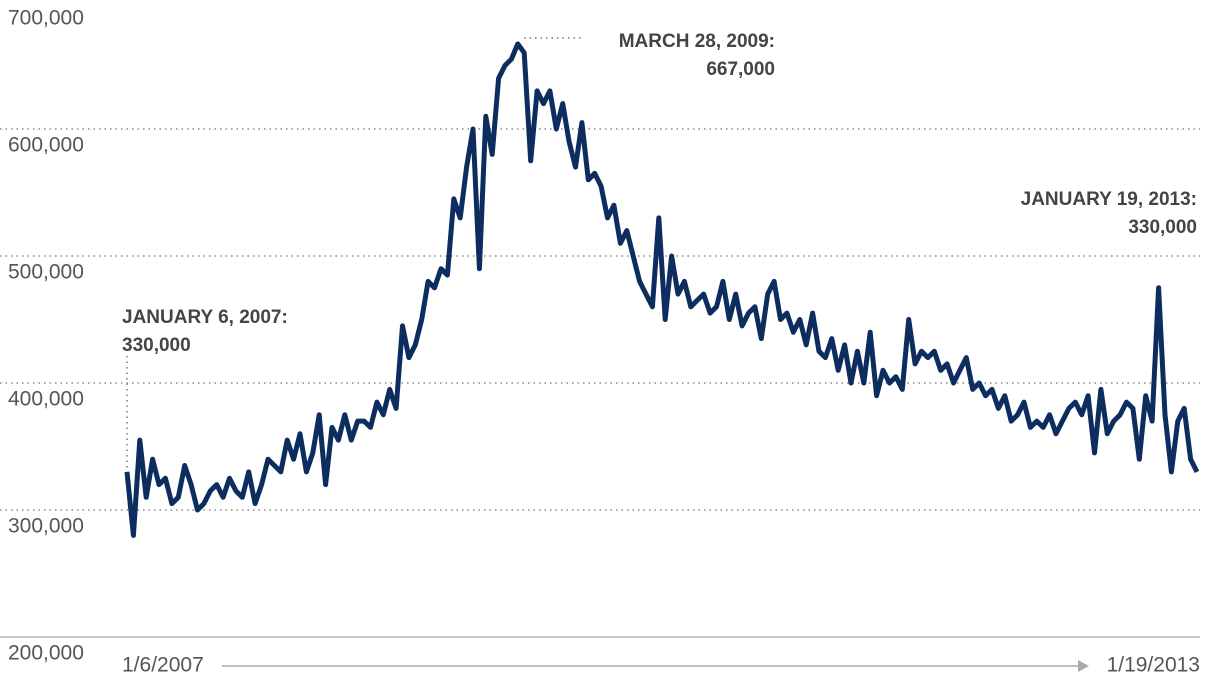 The height and width of the screenshot is (678, 1211). What do you see at coordinates (46, 145) in the screenshot?
I see `y-tick-label: 600,000` at bounding box center [46, 145].